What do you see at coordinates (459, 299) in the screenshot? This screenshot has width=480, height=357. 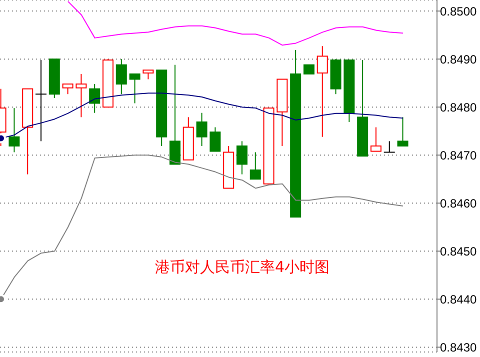 I see `y-tick-label: 0.8440` at bounding box center [459, 299].